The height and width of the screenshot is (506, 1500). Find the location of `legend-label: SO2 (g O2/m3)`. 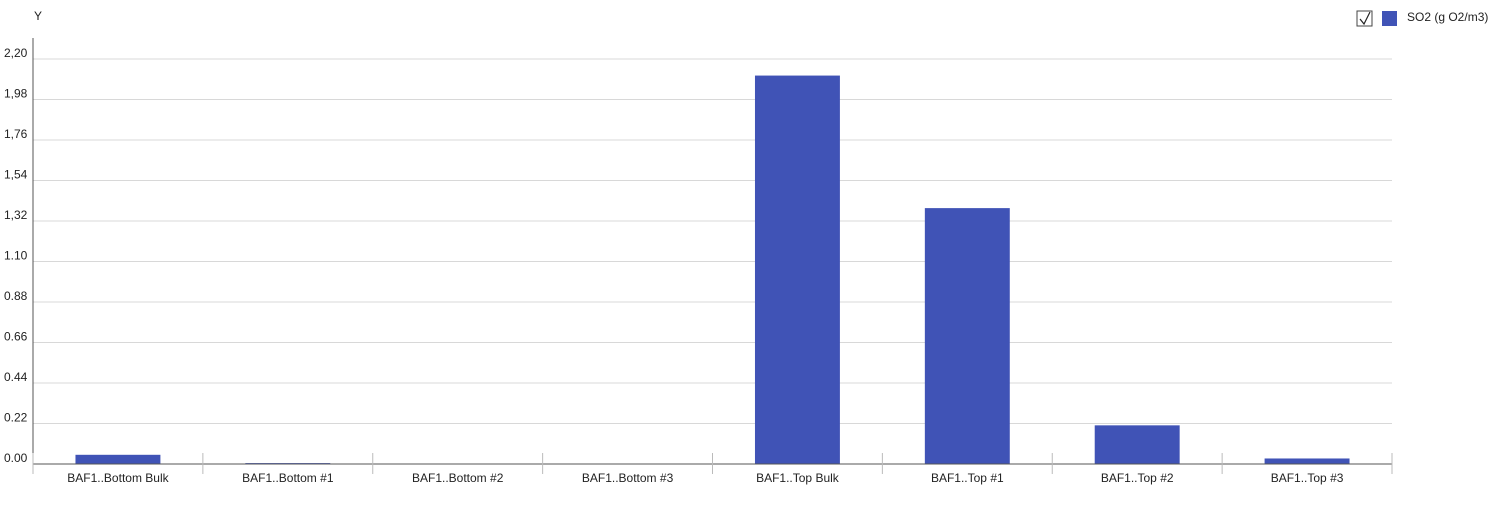

legend-label: SO2 (g O2/m3) is located at coordinates (1447, 17).